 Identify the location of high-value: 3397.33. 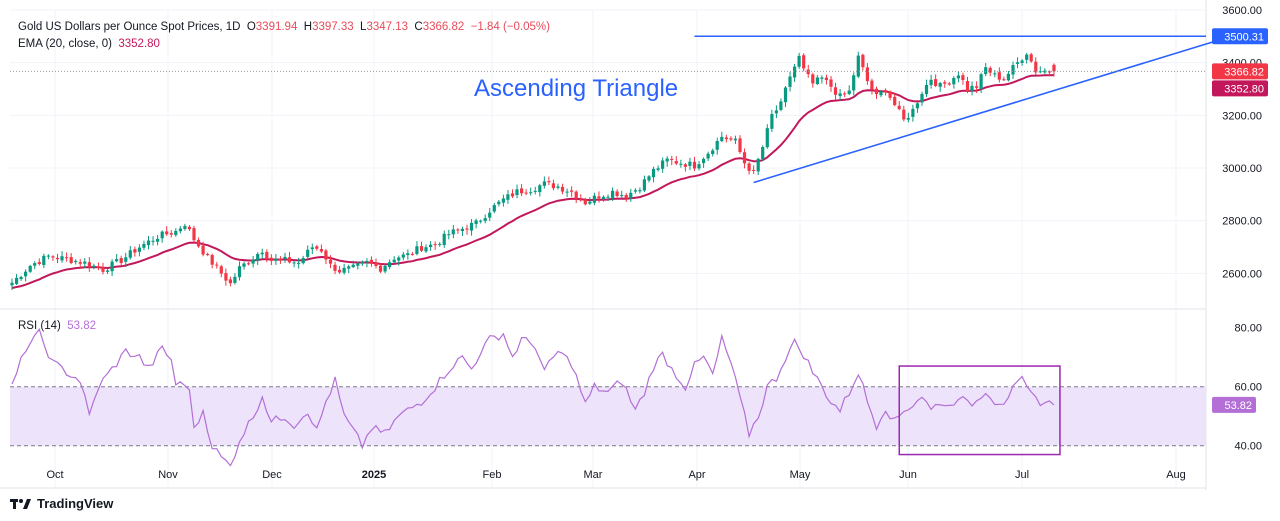
(333, 27).